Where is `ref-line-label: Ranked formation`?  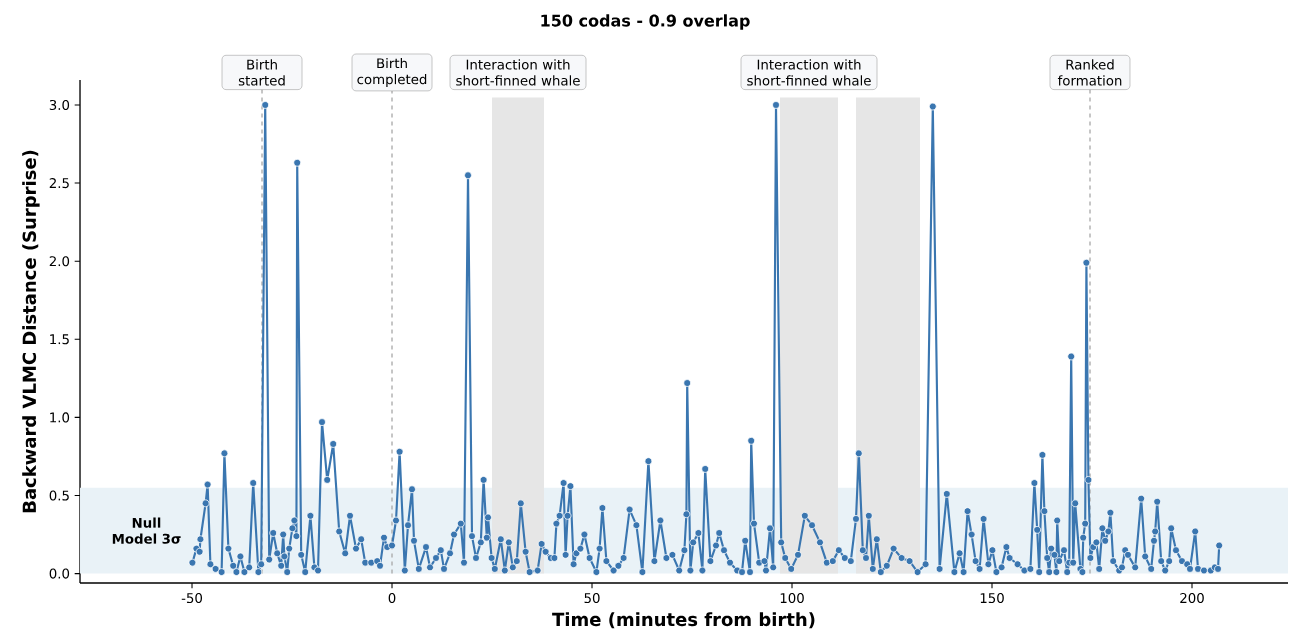
ref-line-label: Ranked formation is located at coordinates (1089, 72).